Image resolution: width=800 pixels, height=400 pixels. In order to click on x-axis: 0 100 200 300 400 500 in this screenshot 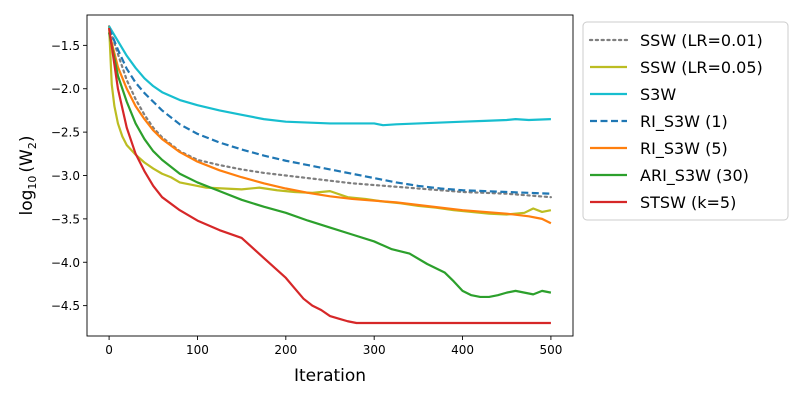, I will do `click(333, 346)`.